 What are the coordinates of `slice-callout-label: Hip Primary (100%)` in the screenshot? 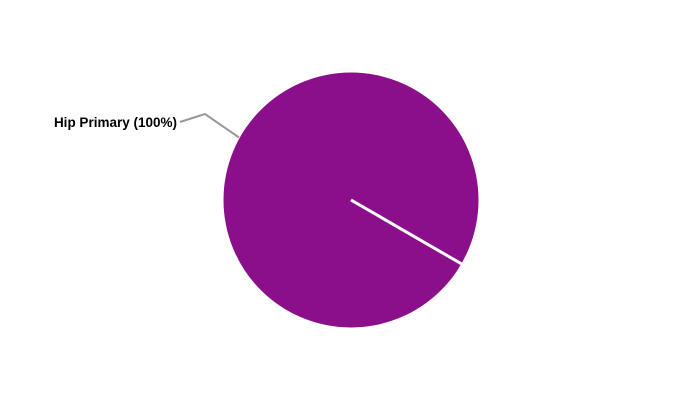 It's located at (115, 122).